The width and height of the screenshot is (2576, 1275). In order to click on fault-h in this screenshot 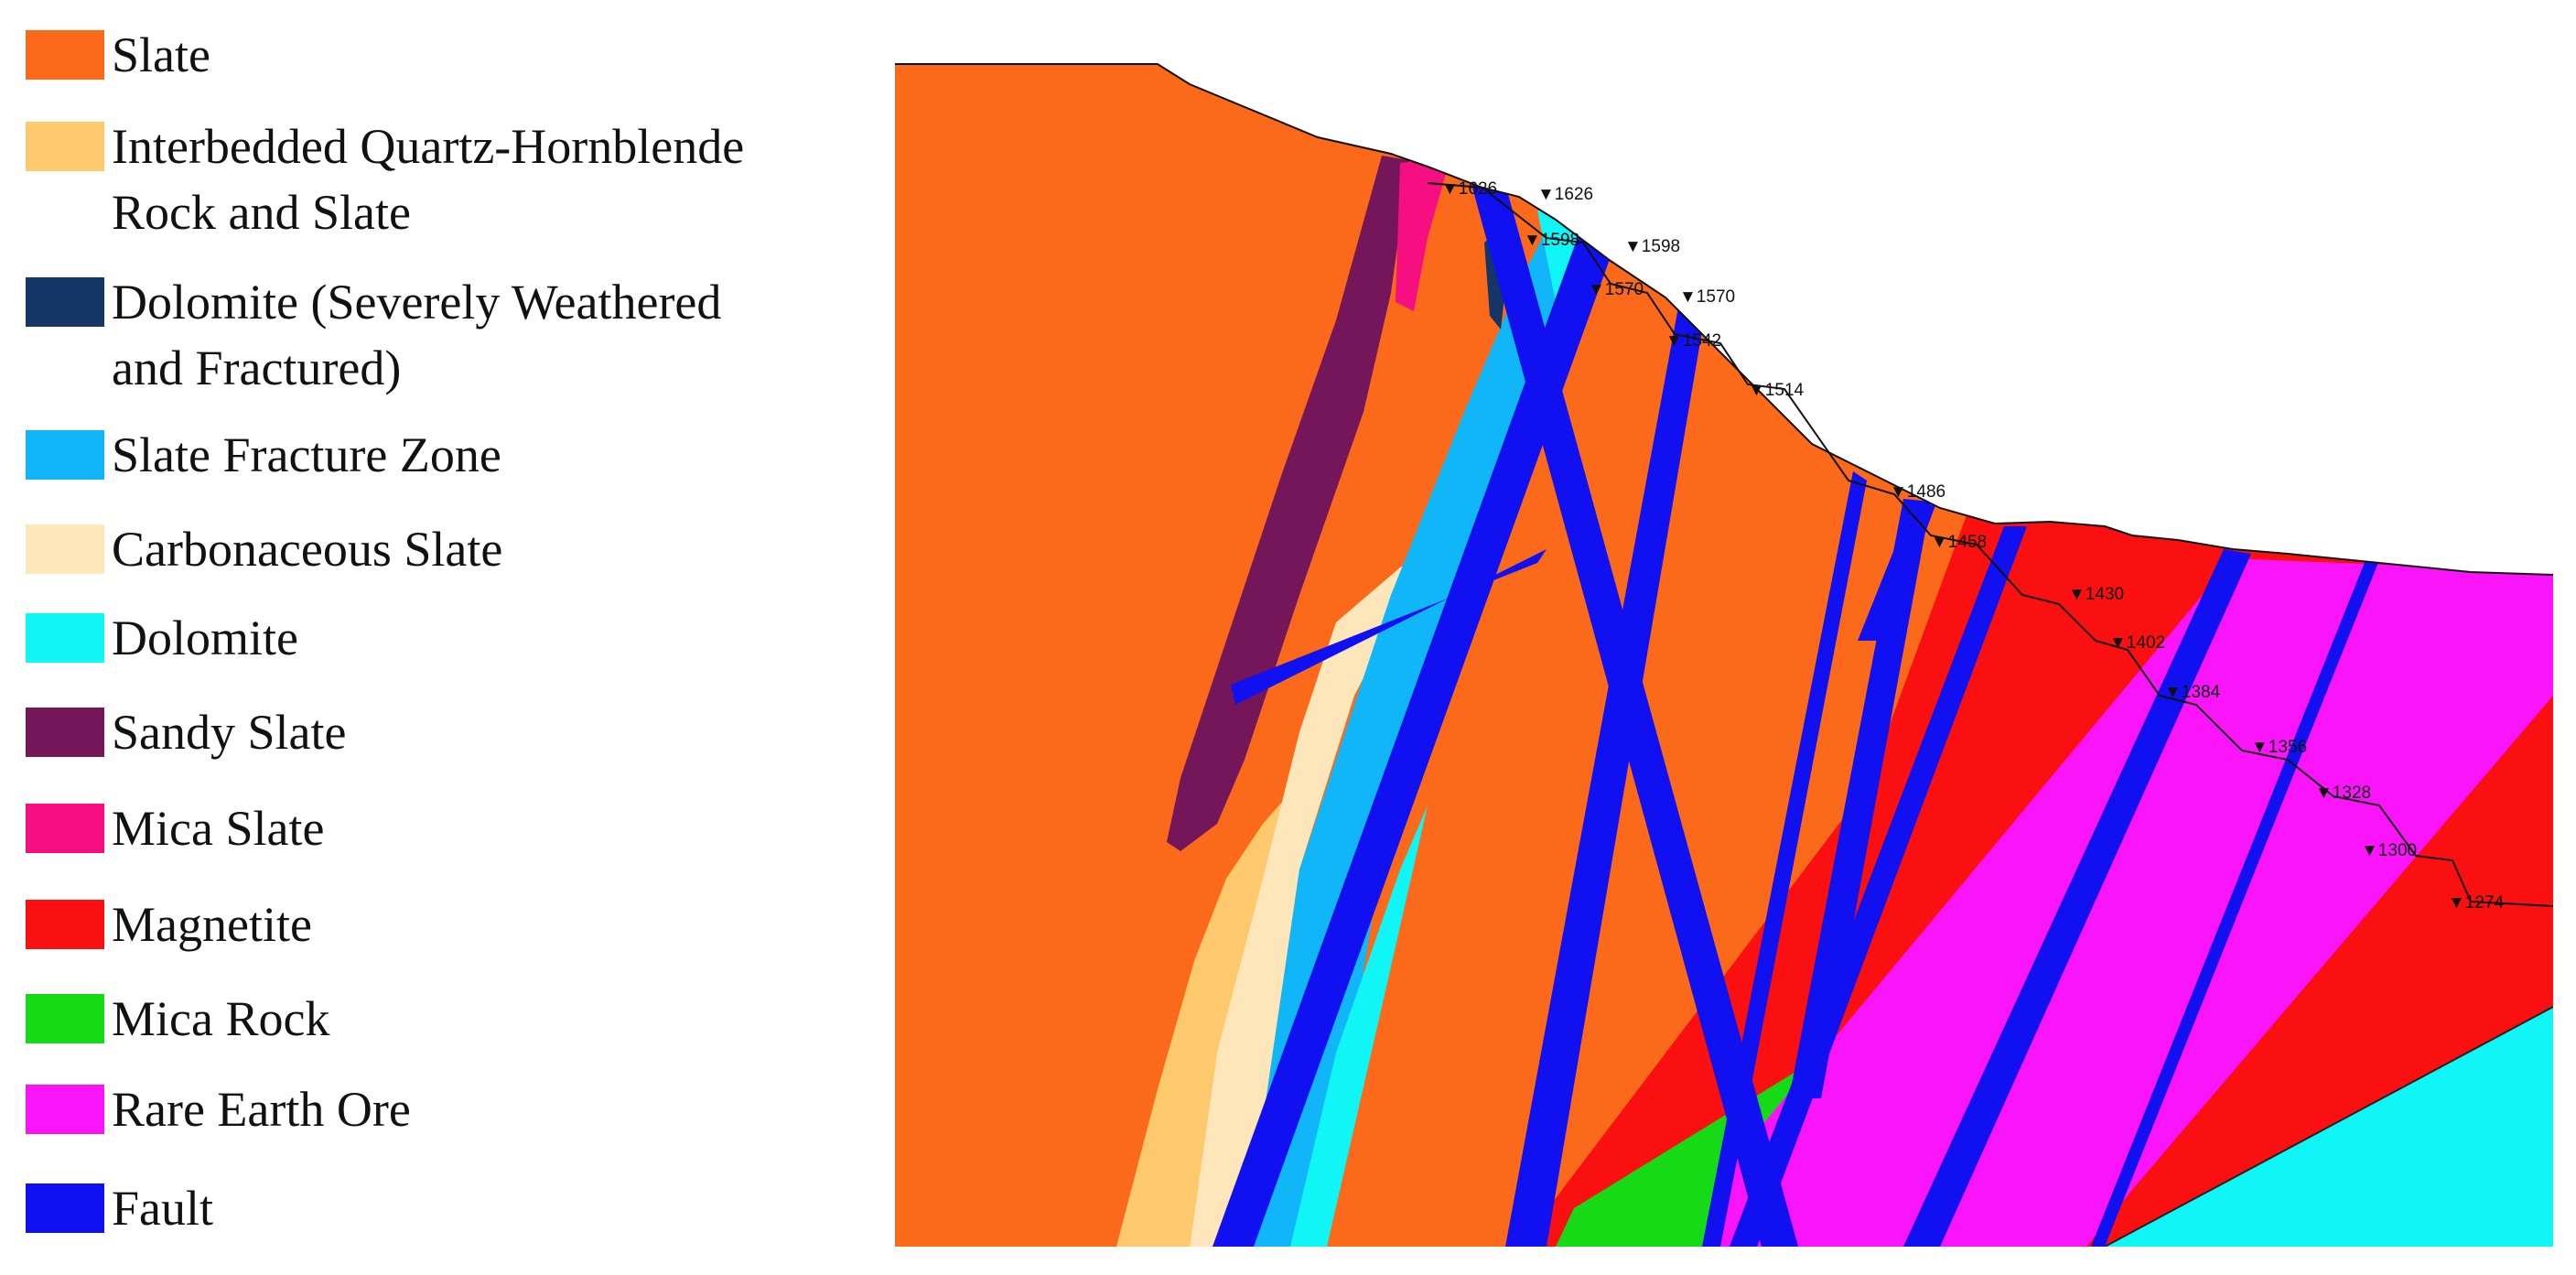, I will do `click(2077, 898)`.